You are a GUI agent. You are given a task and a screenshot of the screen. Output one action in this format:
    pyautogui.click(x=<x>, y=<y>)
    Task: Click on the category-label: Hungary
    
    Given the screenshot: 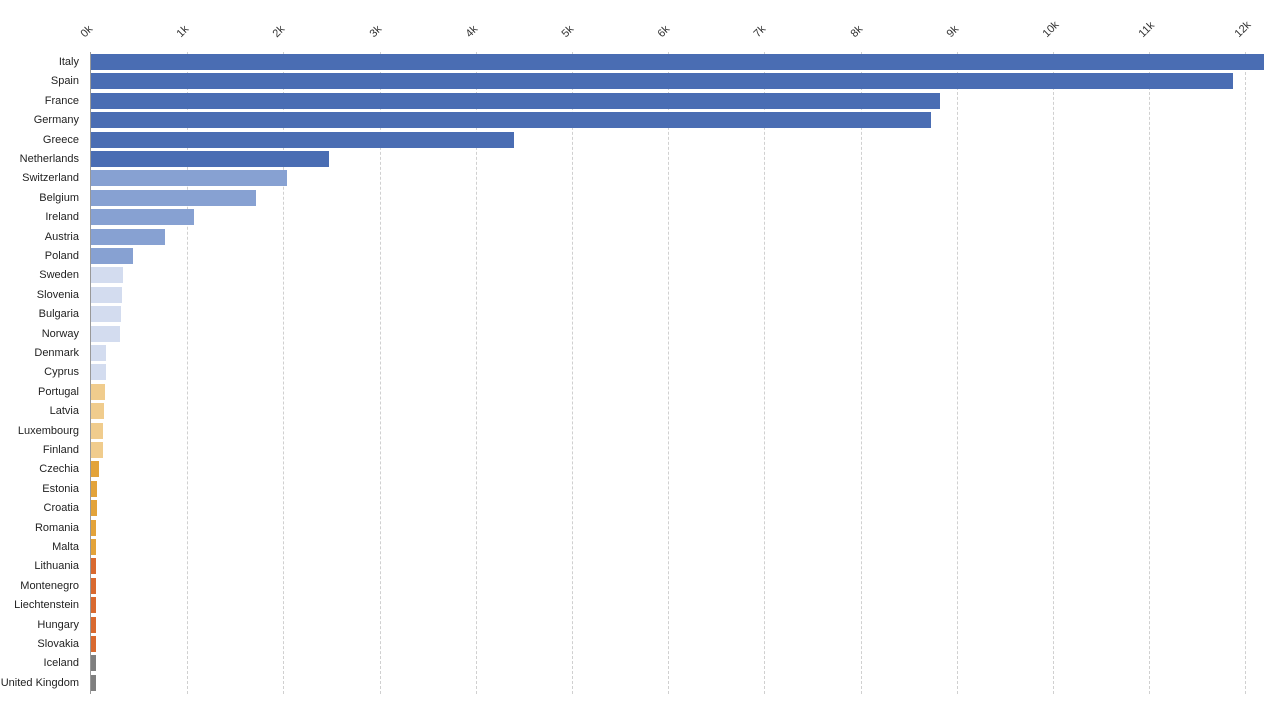 What is the action you would take?
    pyautogui.click(x=58, y=624)
    